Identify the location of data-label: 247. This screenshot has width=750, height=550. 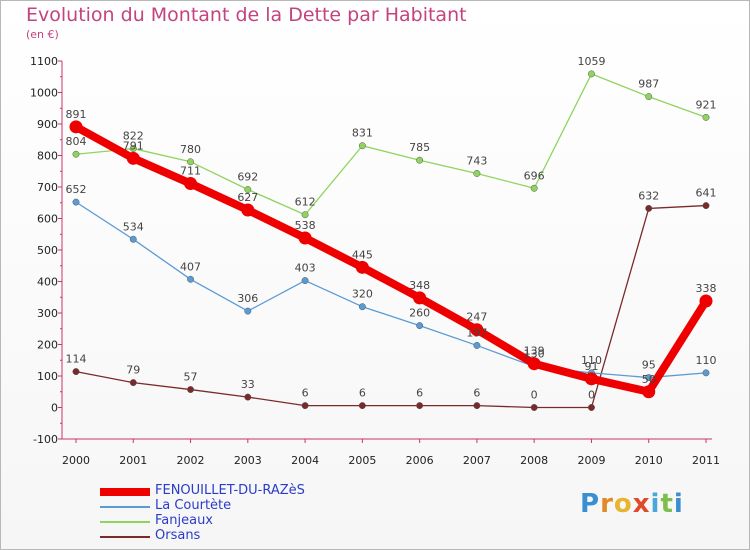
(476, 317).